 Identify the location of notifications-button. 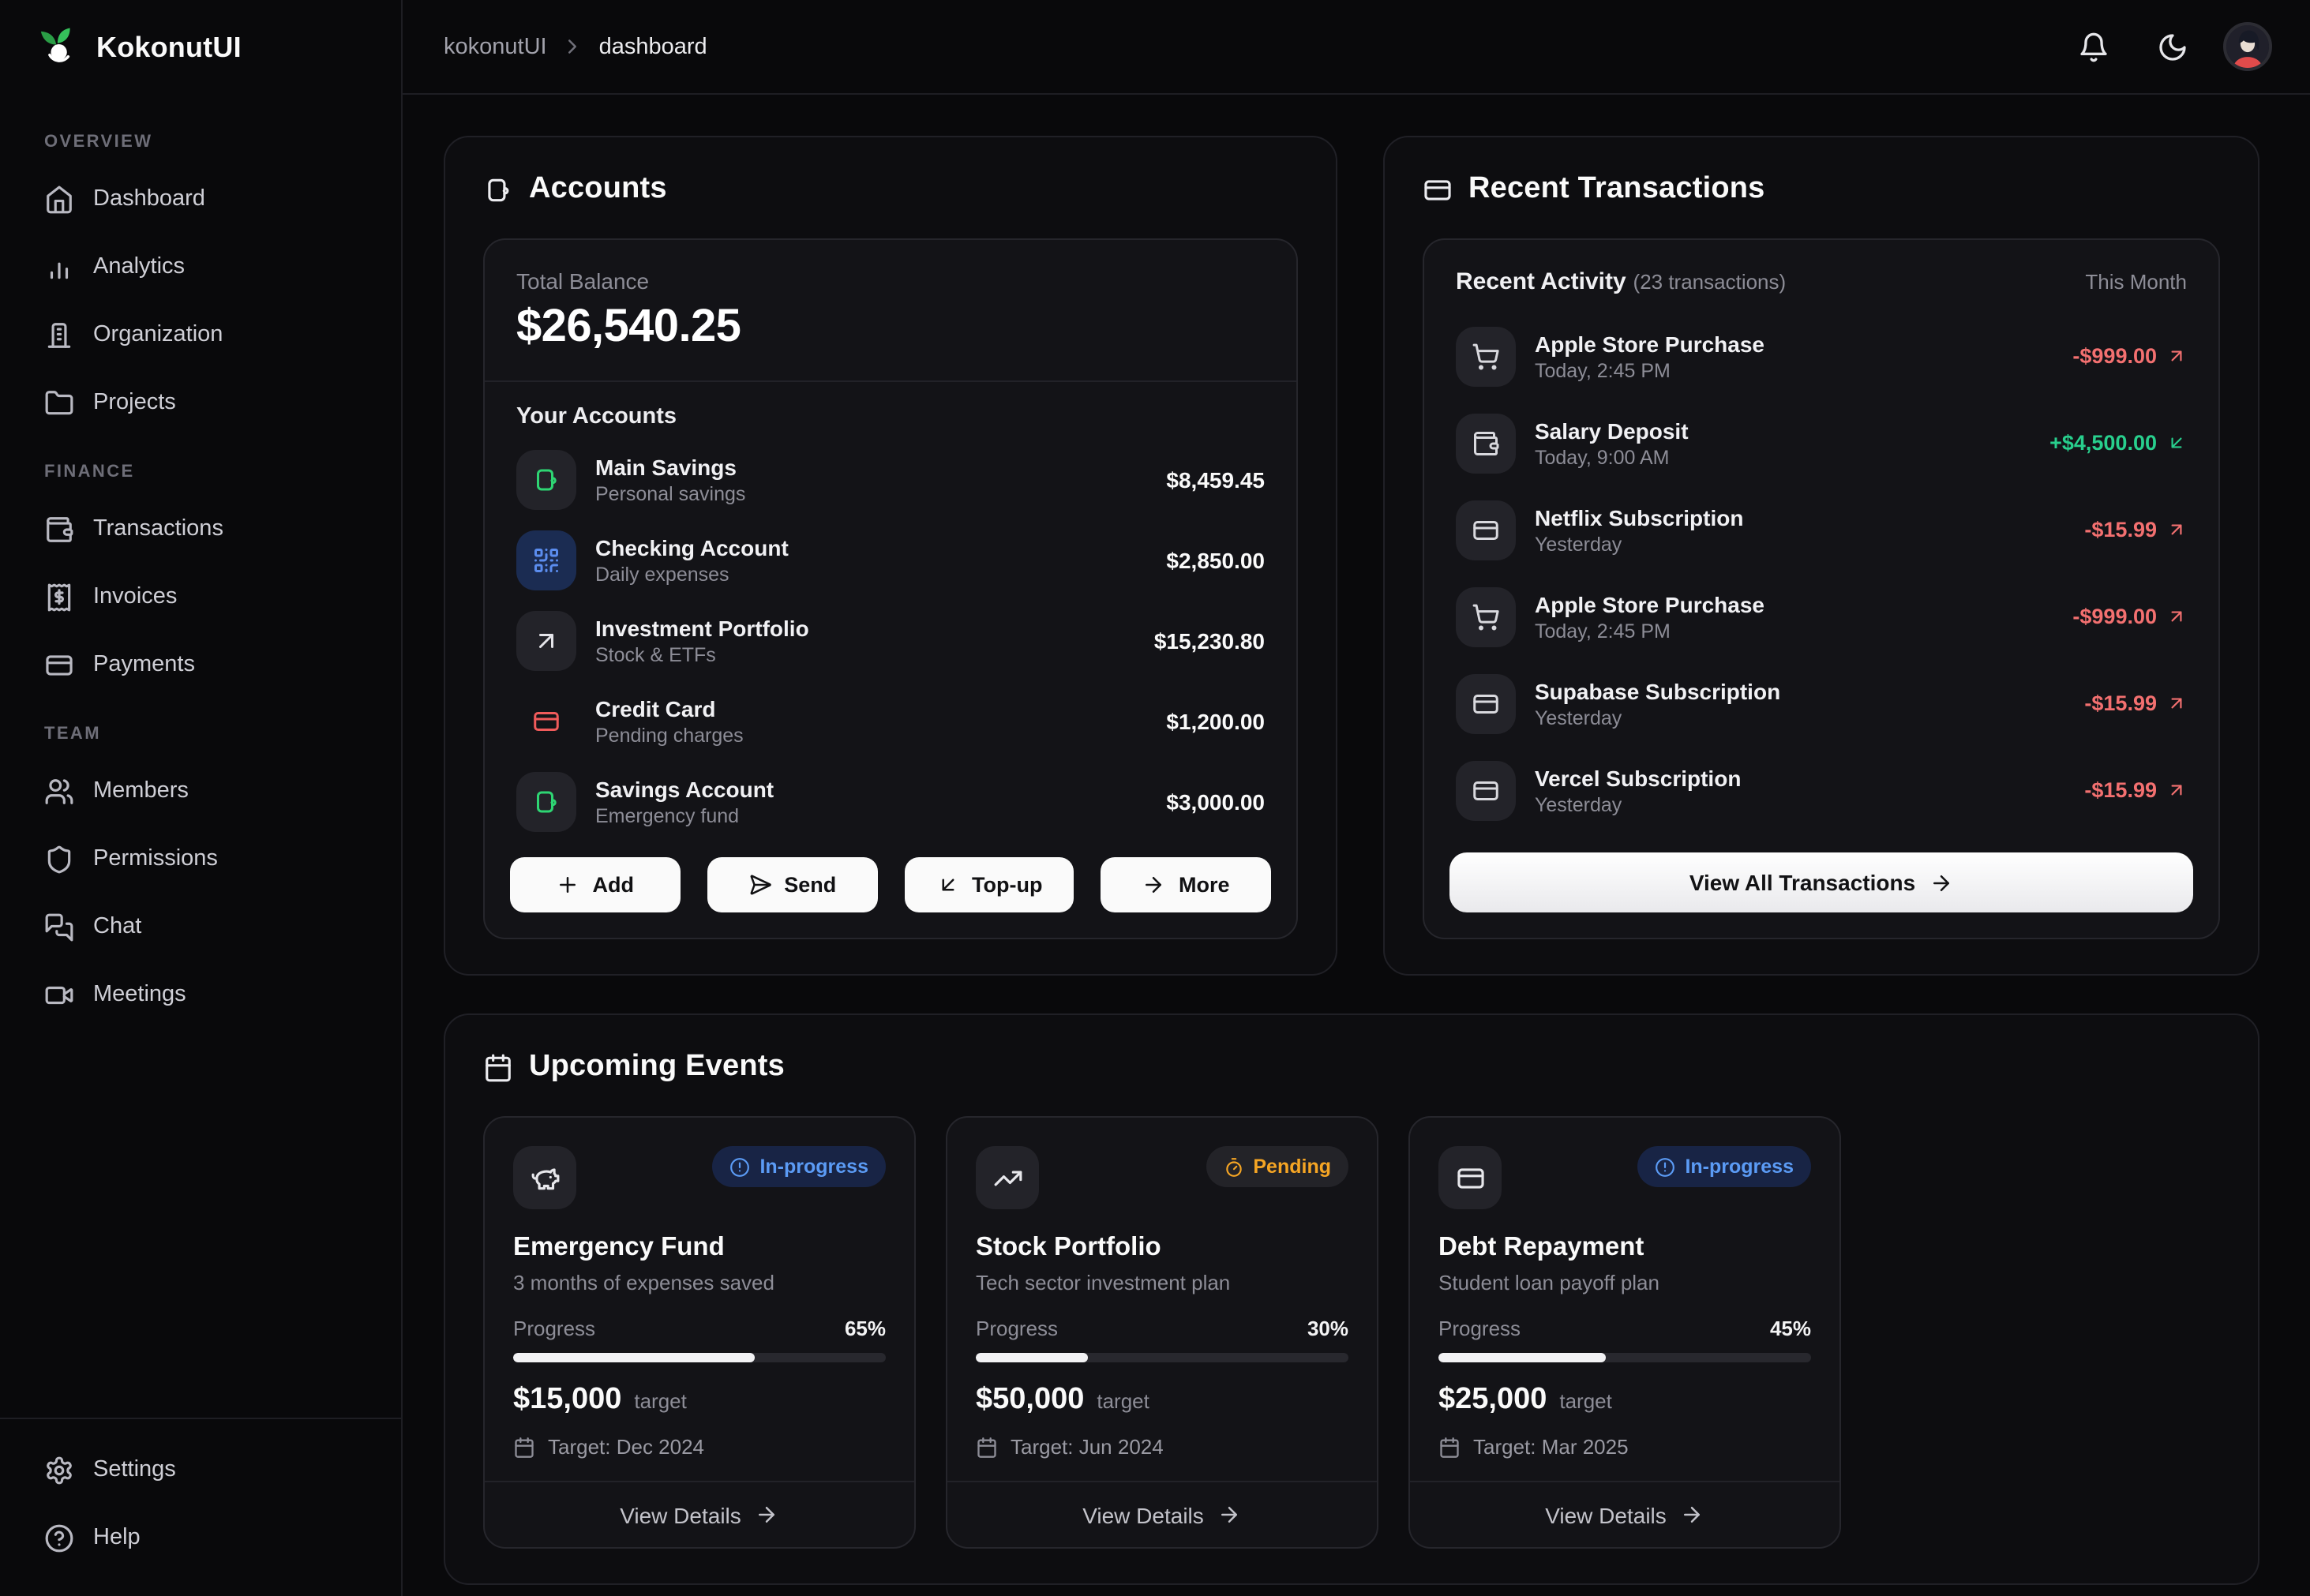
(2093, 47).